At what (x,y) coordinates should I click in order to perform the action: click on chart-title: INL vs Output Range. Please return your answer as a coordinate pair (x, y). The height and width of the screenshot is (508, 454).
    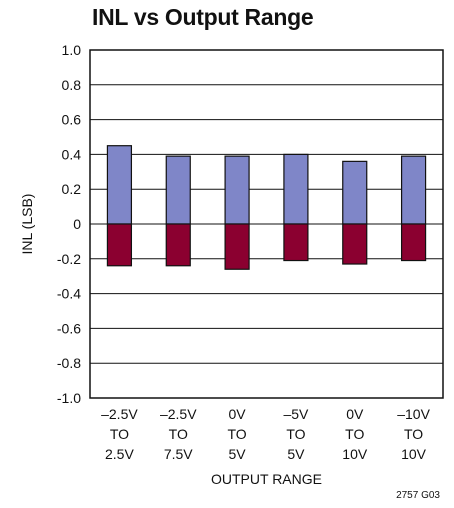
    Looking at the image, I should click on (203, 17).